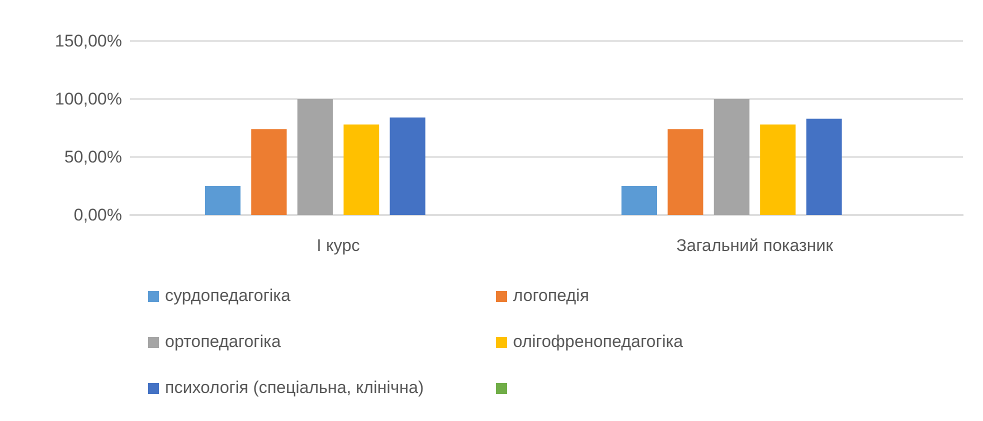 This screenshot has height=421, width=983. Describe the element at coordinates (93, 157) in the screenshot. I see `y-tick-label: 50,00%` at that location.